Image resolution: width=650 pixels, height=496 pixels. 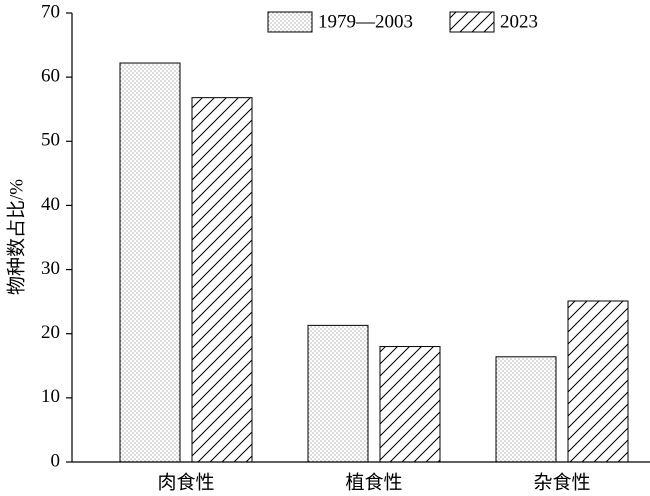 What do you see at coordinates (50, 140) in the screenshot?
I see `y-tick-label: 50` at bounding box center [50, 140].